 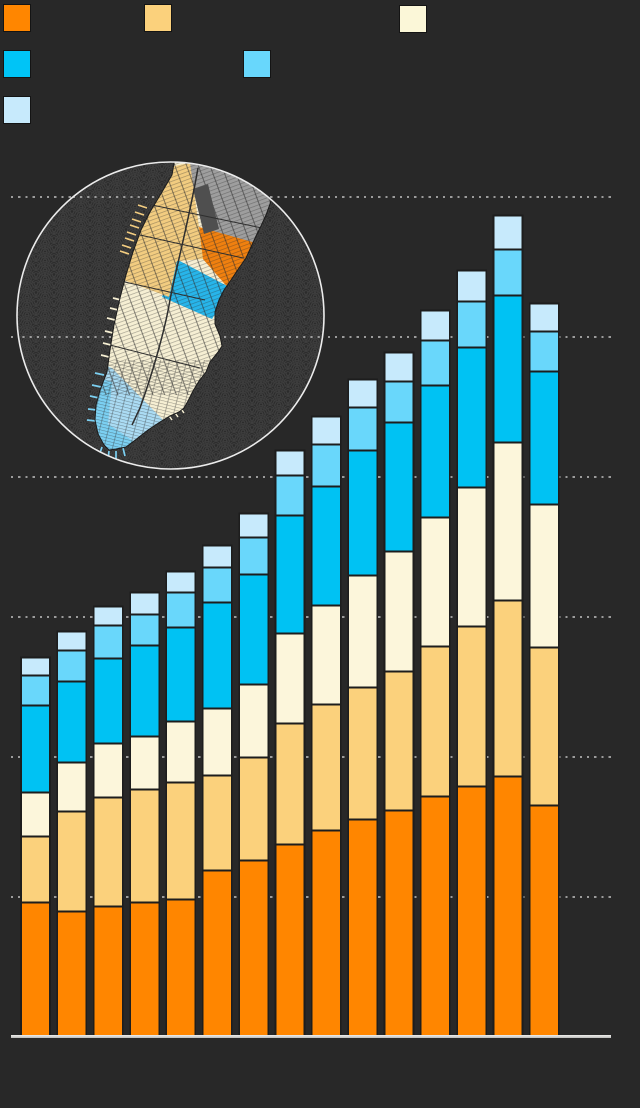 What do you see at coordinates (158, 18) in the screenshot?
I see `legend-swatch-tan` at bounding box center [158, 18].